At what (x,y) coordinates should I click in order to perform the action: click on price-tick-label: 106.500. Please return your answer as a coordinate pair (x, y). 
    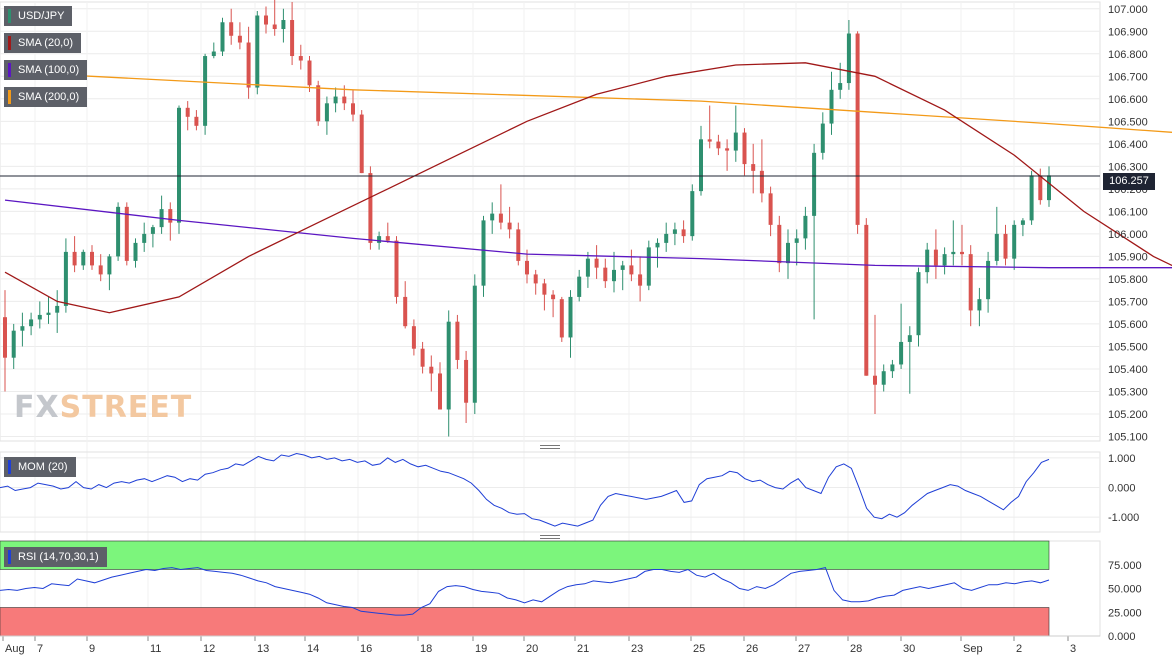
    Looking at the image, I should click on (1128, 122).